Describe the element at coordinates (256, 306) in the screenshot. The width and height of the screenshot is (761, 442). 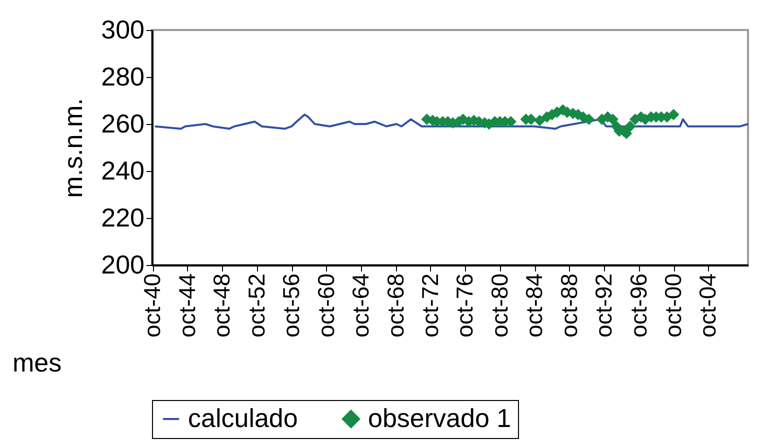
I see `x-tick-label: oct-52` at that location.